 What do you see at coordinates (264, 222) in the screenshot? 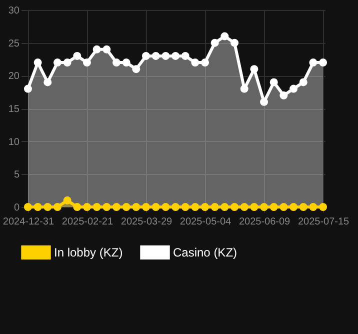
I see `x-tick-label: 2025-06-09` at bounding box center [264, 222].